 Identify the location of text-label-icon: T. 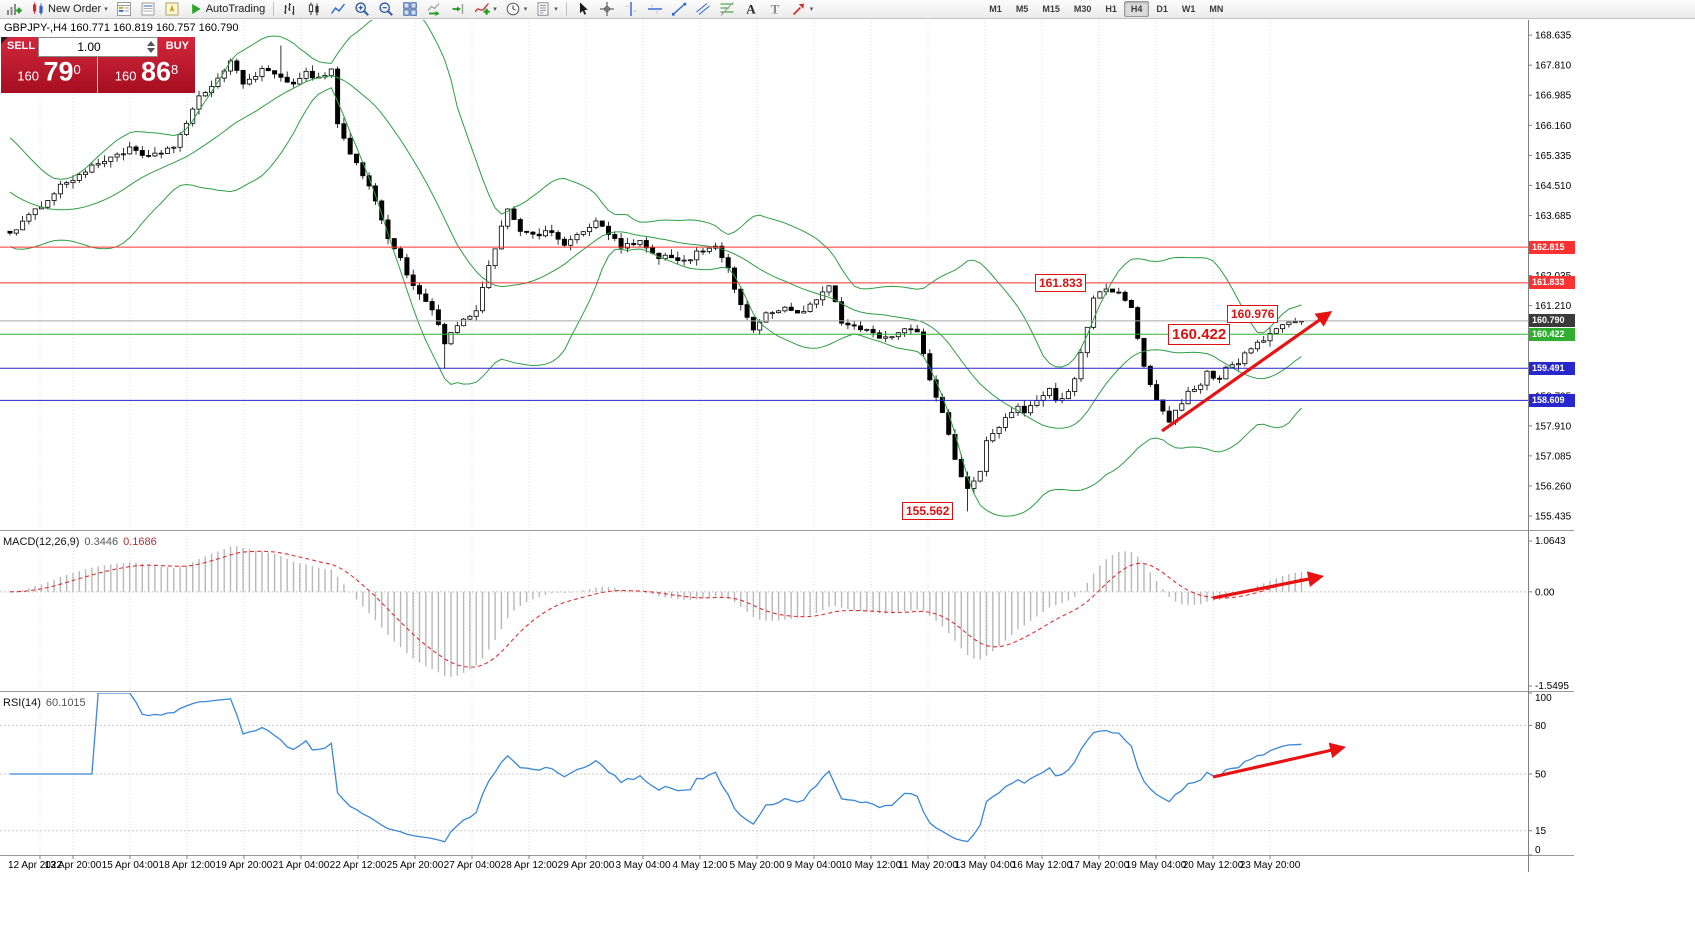
(775, 9).